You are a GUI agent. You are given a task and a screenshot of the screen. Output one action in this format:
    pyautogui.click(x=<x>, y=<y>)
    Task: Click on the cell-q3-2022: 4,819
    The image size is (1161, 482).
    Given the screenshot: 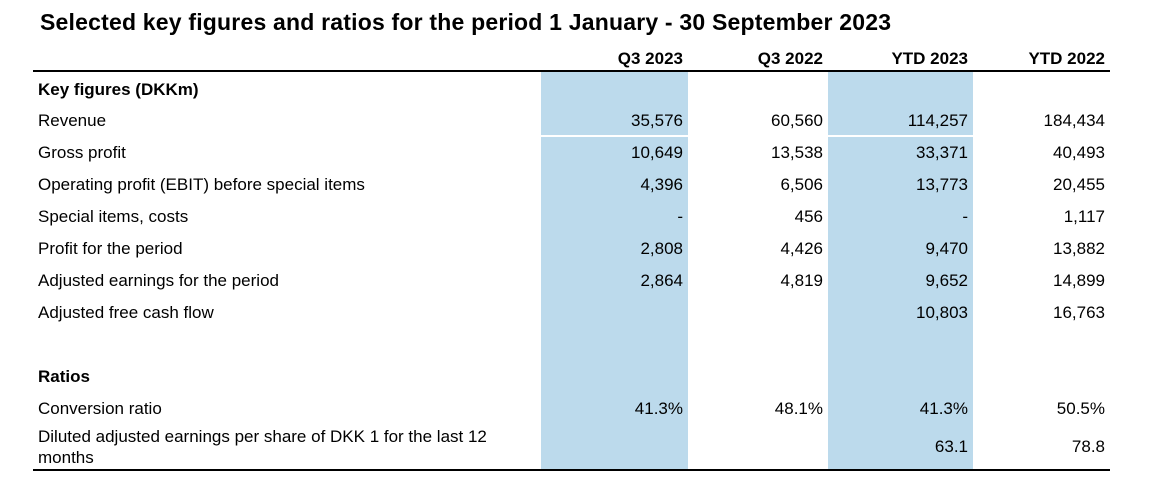 What is the action you would take?
    pyautogui.click(x=801, y=280)
    